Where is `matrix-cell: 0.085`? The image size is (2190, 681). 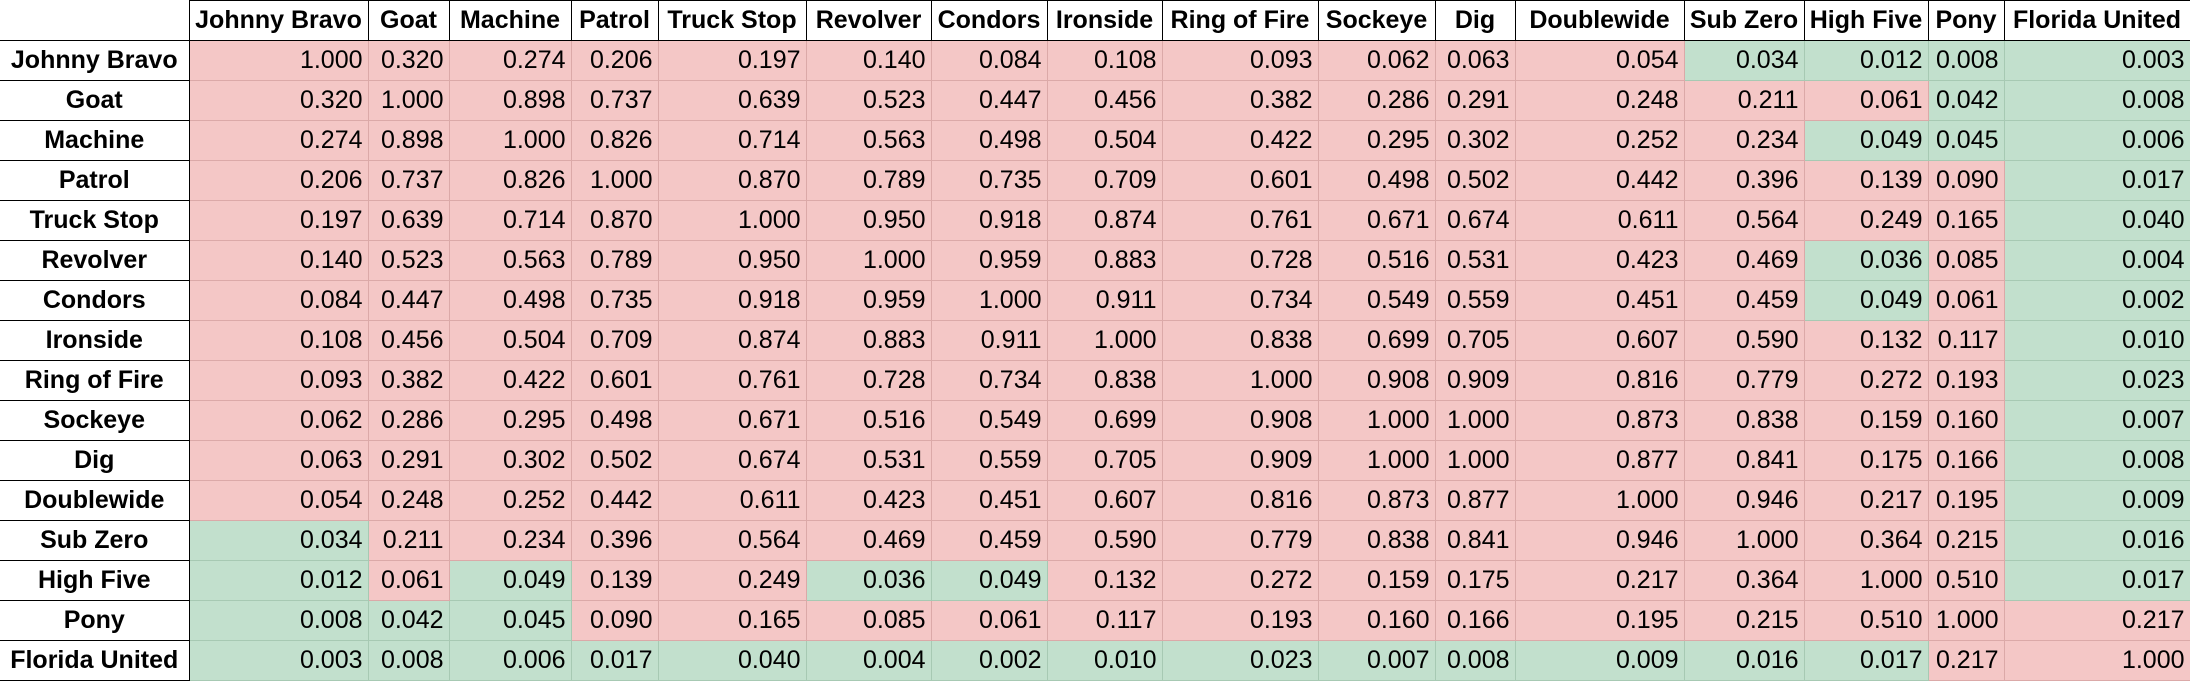
matrix-cell: 0.085 is located at coordinates (868, 620).